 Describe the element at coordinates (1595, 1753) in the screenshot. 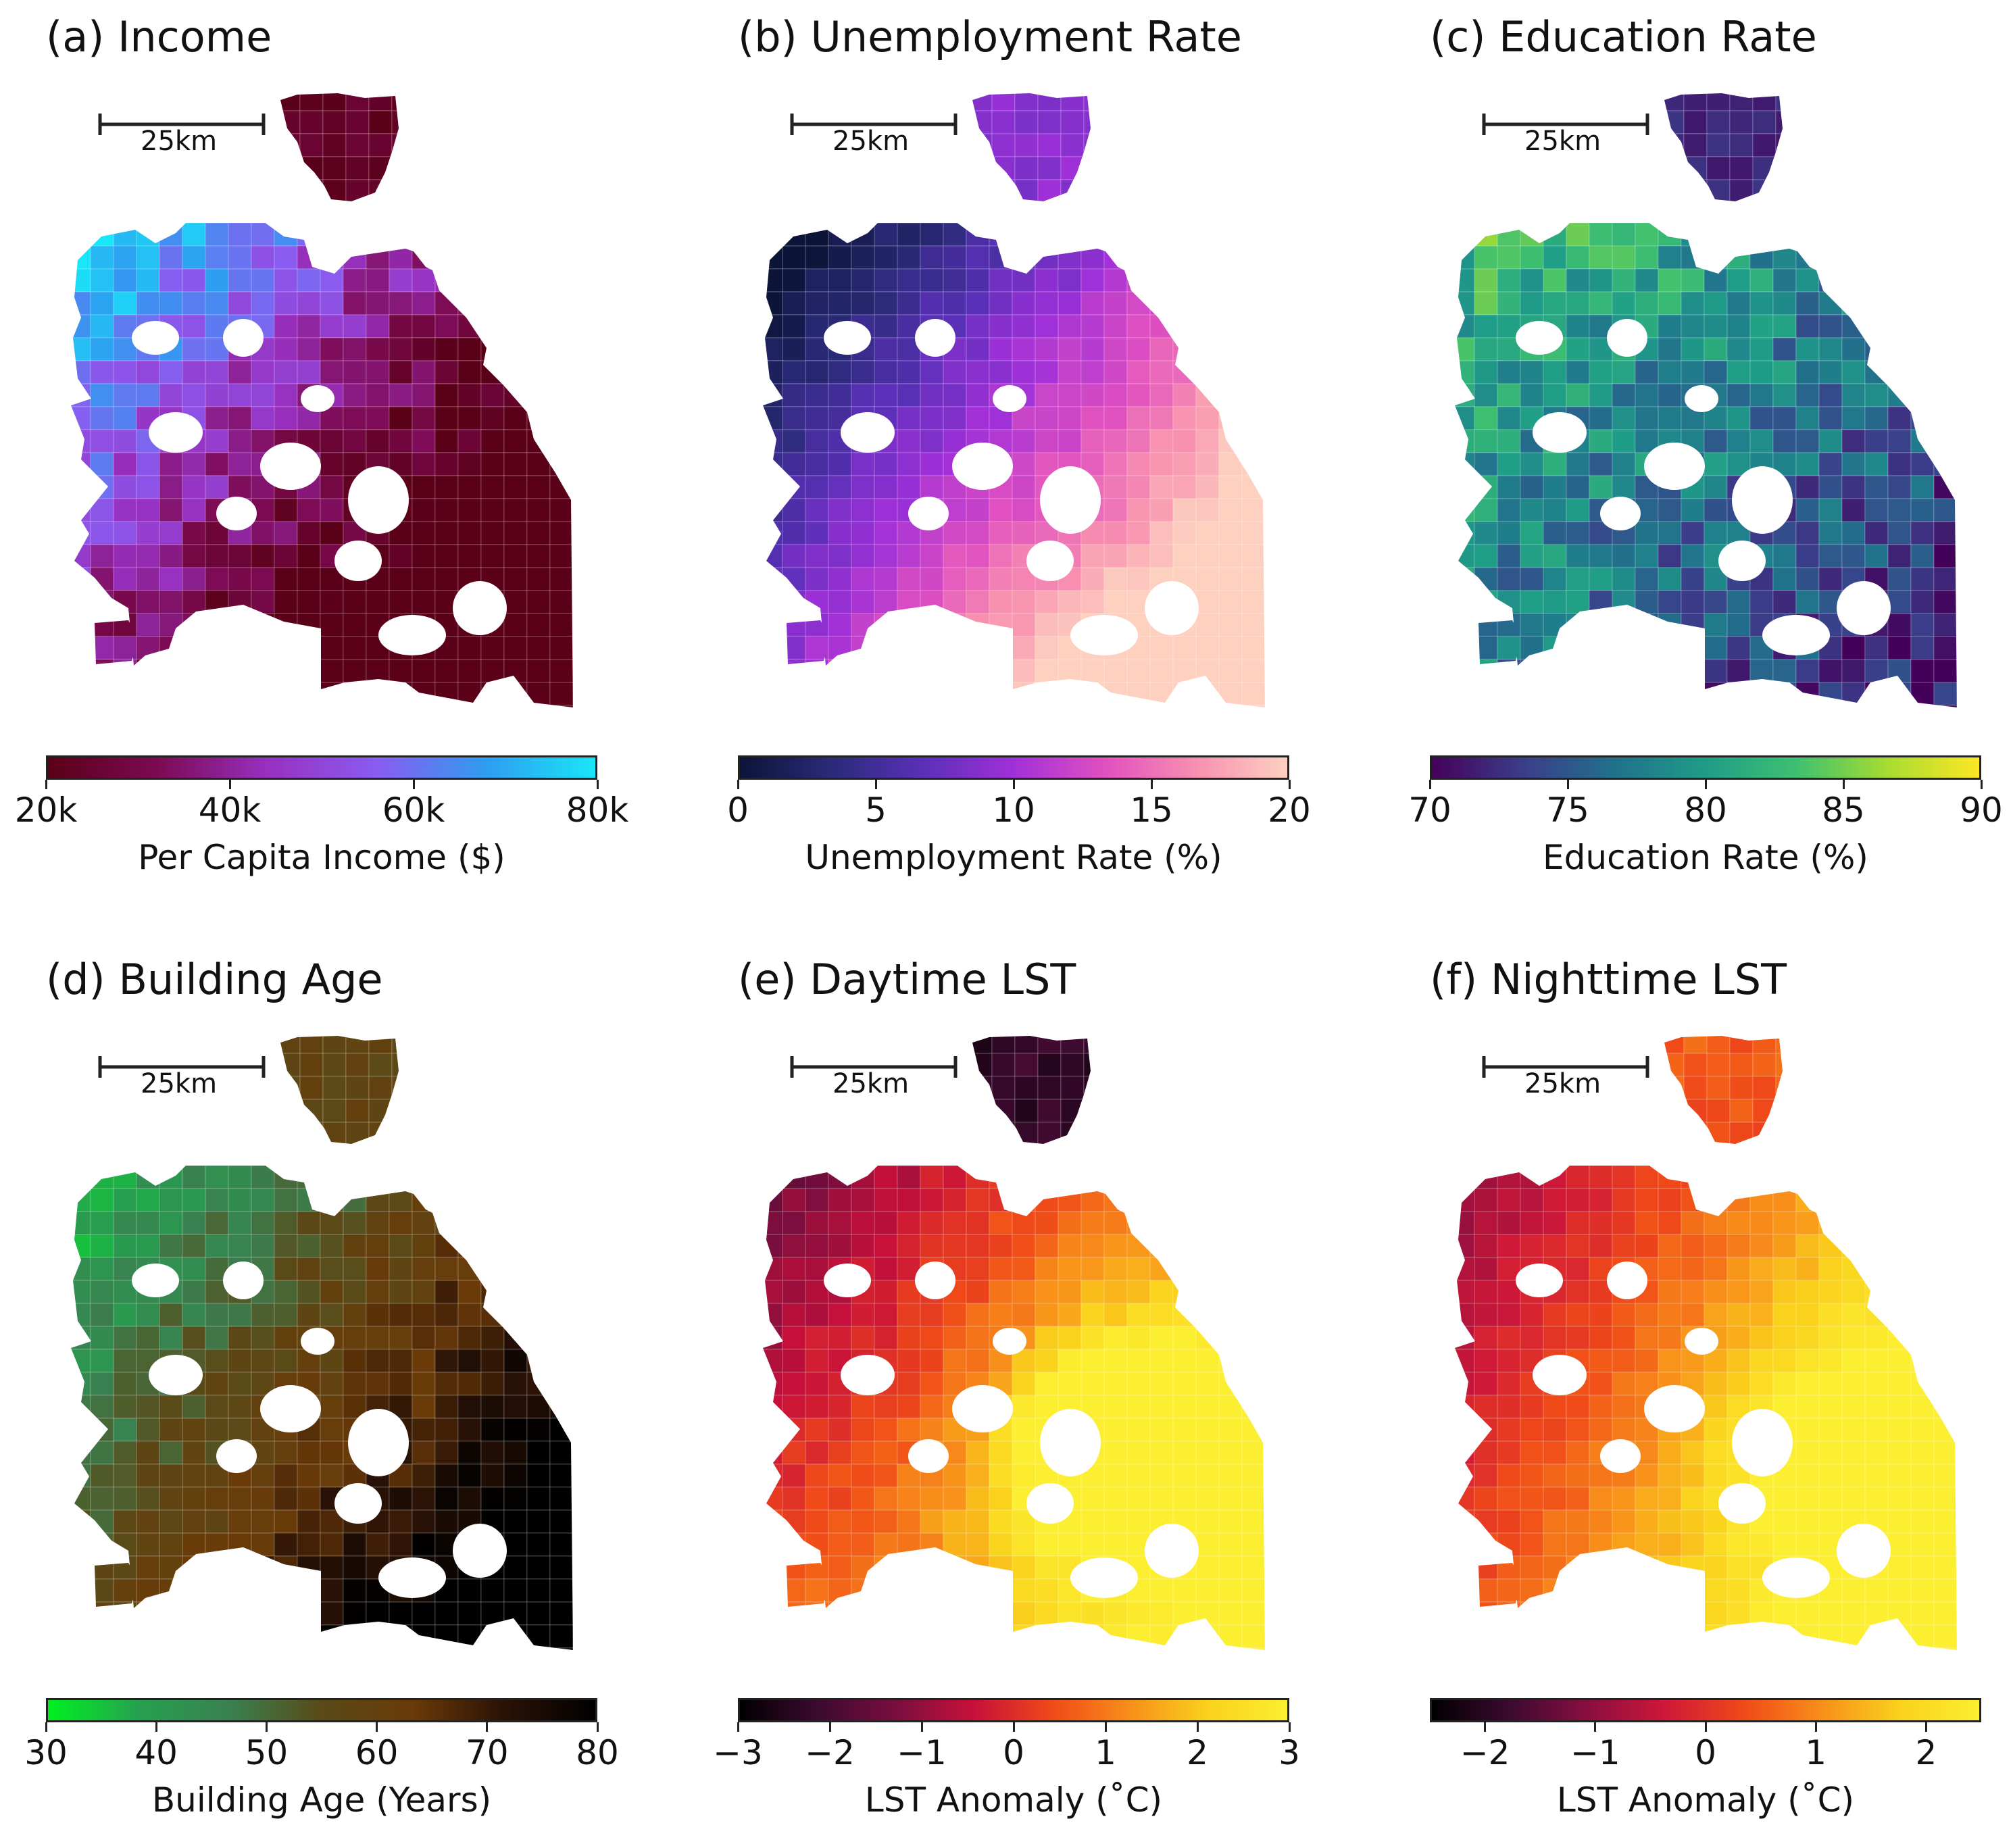

I see `colorbar-tick-label: −1` at that location.